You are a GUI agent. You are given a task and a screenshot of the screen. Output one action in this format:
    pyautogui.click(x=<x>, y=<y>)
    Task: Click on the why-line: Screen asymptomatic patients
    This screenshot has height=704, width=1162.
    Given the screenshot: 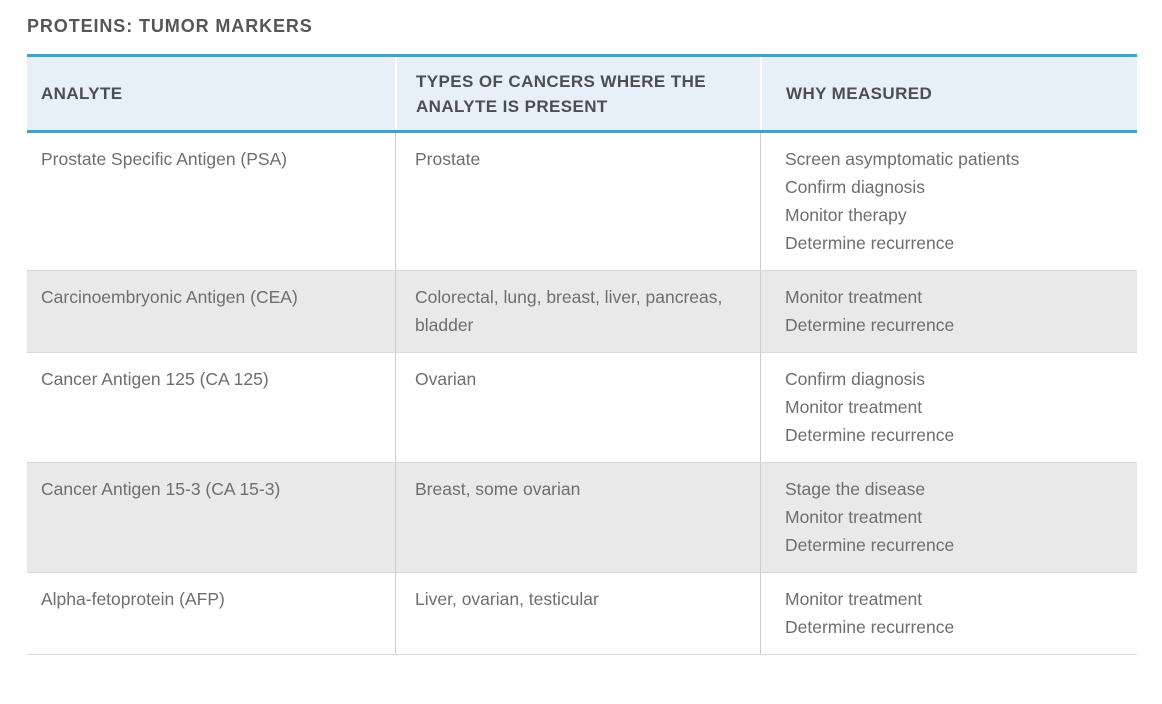 What is the action you would take?
    pyautogui.click(x=902, y=159)
    